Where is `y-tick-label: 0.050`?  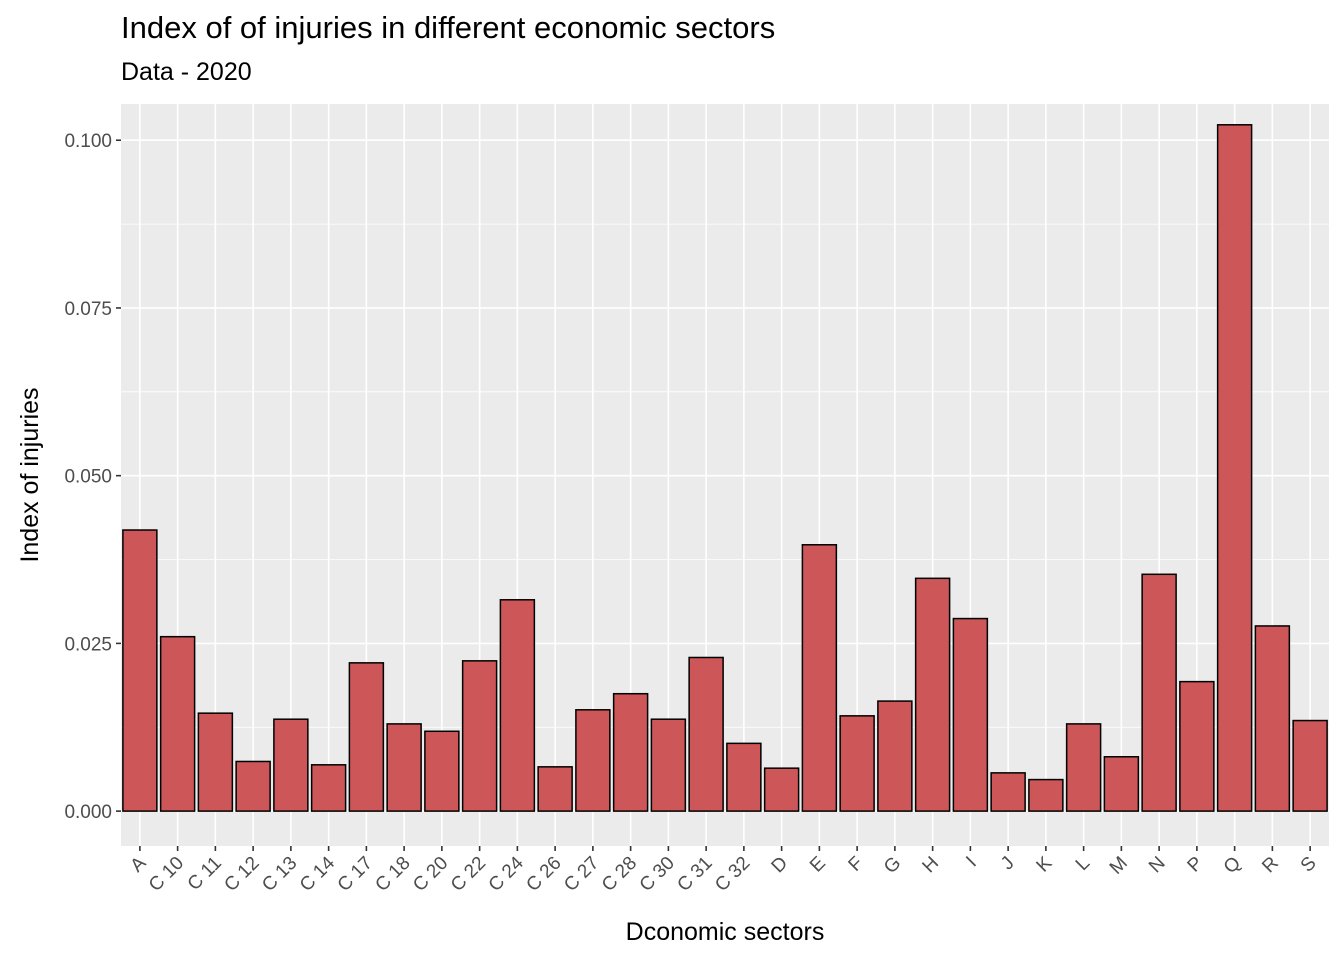 y-tick-label: 0.050 is located at coordinates (88, 477).